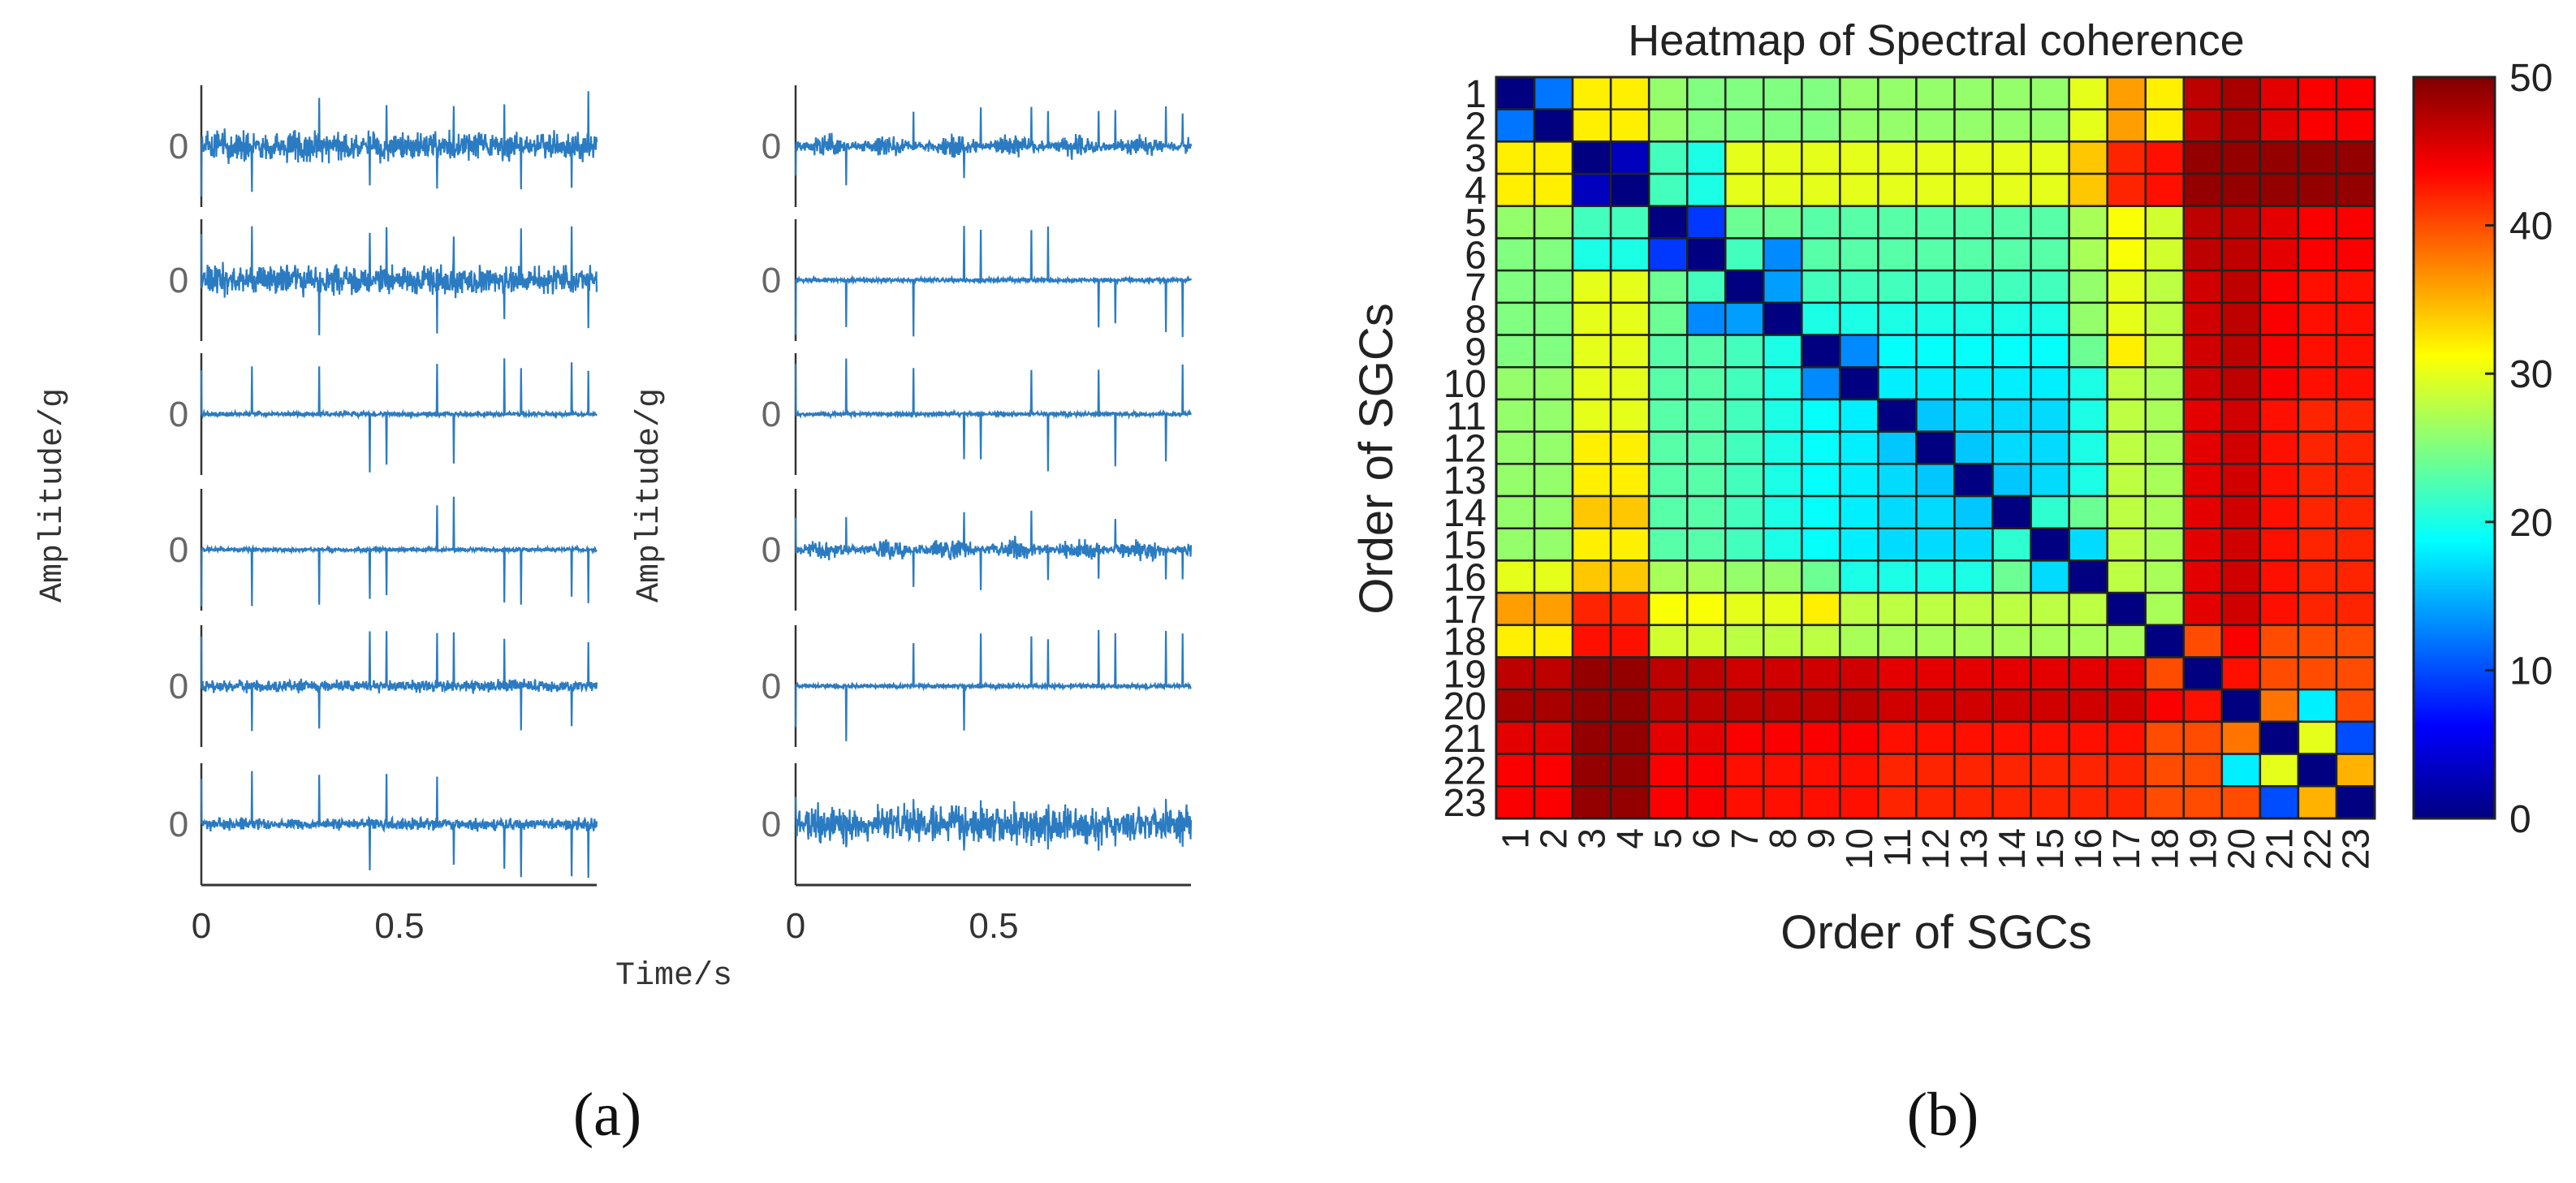  I want to click on panel-label-b: (b), so click(1943, 1115).